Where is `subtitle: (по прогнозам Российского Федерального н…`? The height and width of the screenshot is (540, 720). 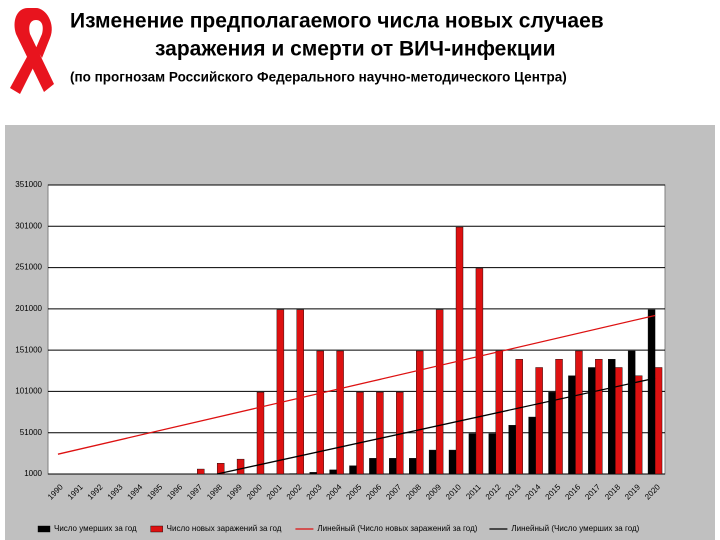 subtitle: (по прогнозам Российского Федерального н… is located at coordinates (318, 77).